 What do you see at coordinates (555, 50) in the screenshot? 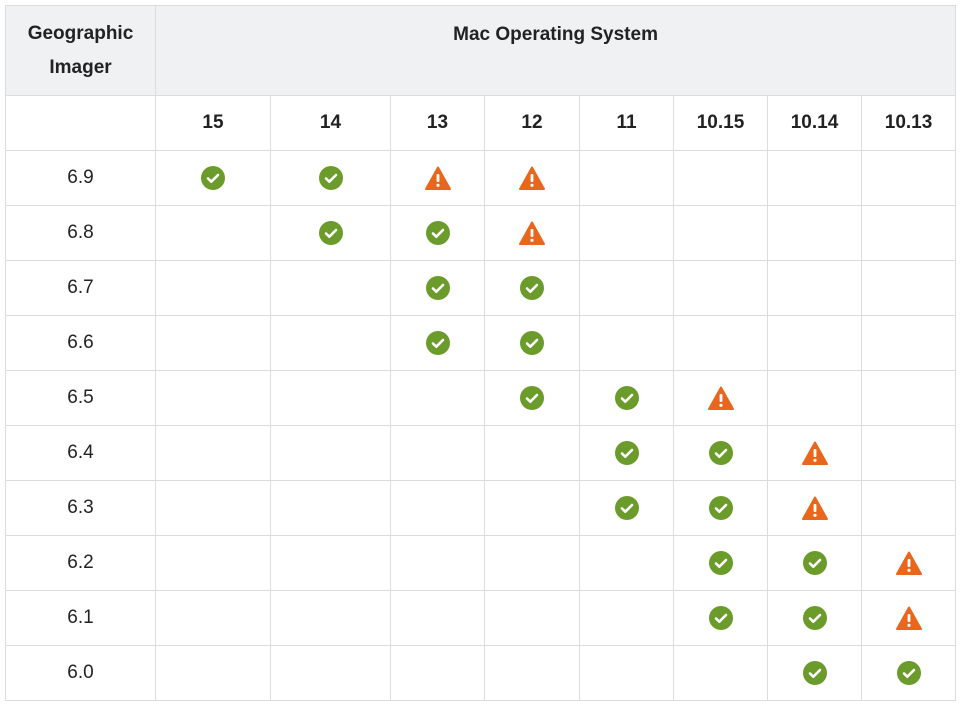
I see `group-header: Mac Operating System` at bounding box center [555, 50].